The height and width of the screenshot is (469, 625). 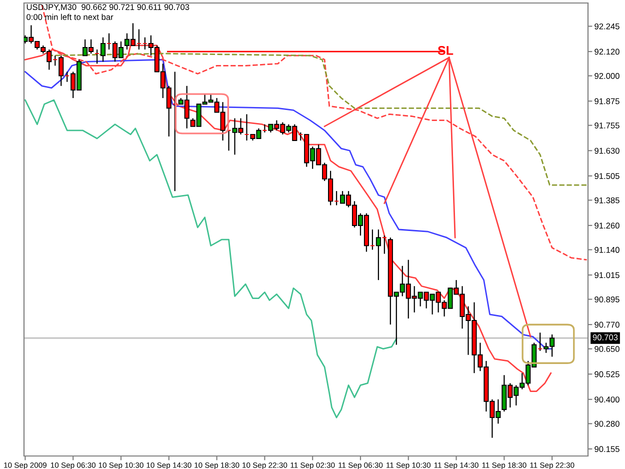 I want to click on y-tick-label: 91.630, so click(x=607, y=151).